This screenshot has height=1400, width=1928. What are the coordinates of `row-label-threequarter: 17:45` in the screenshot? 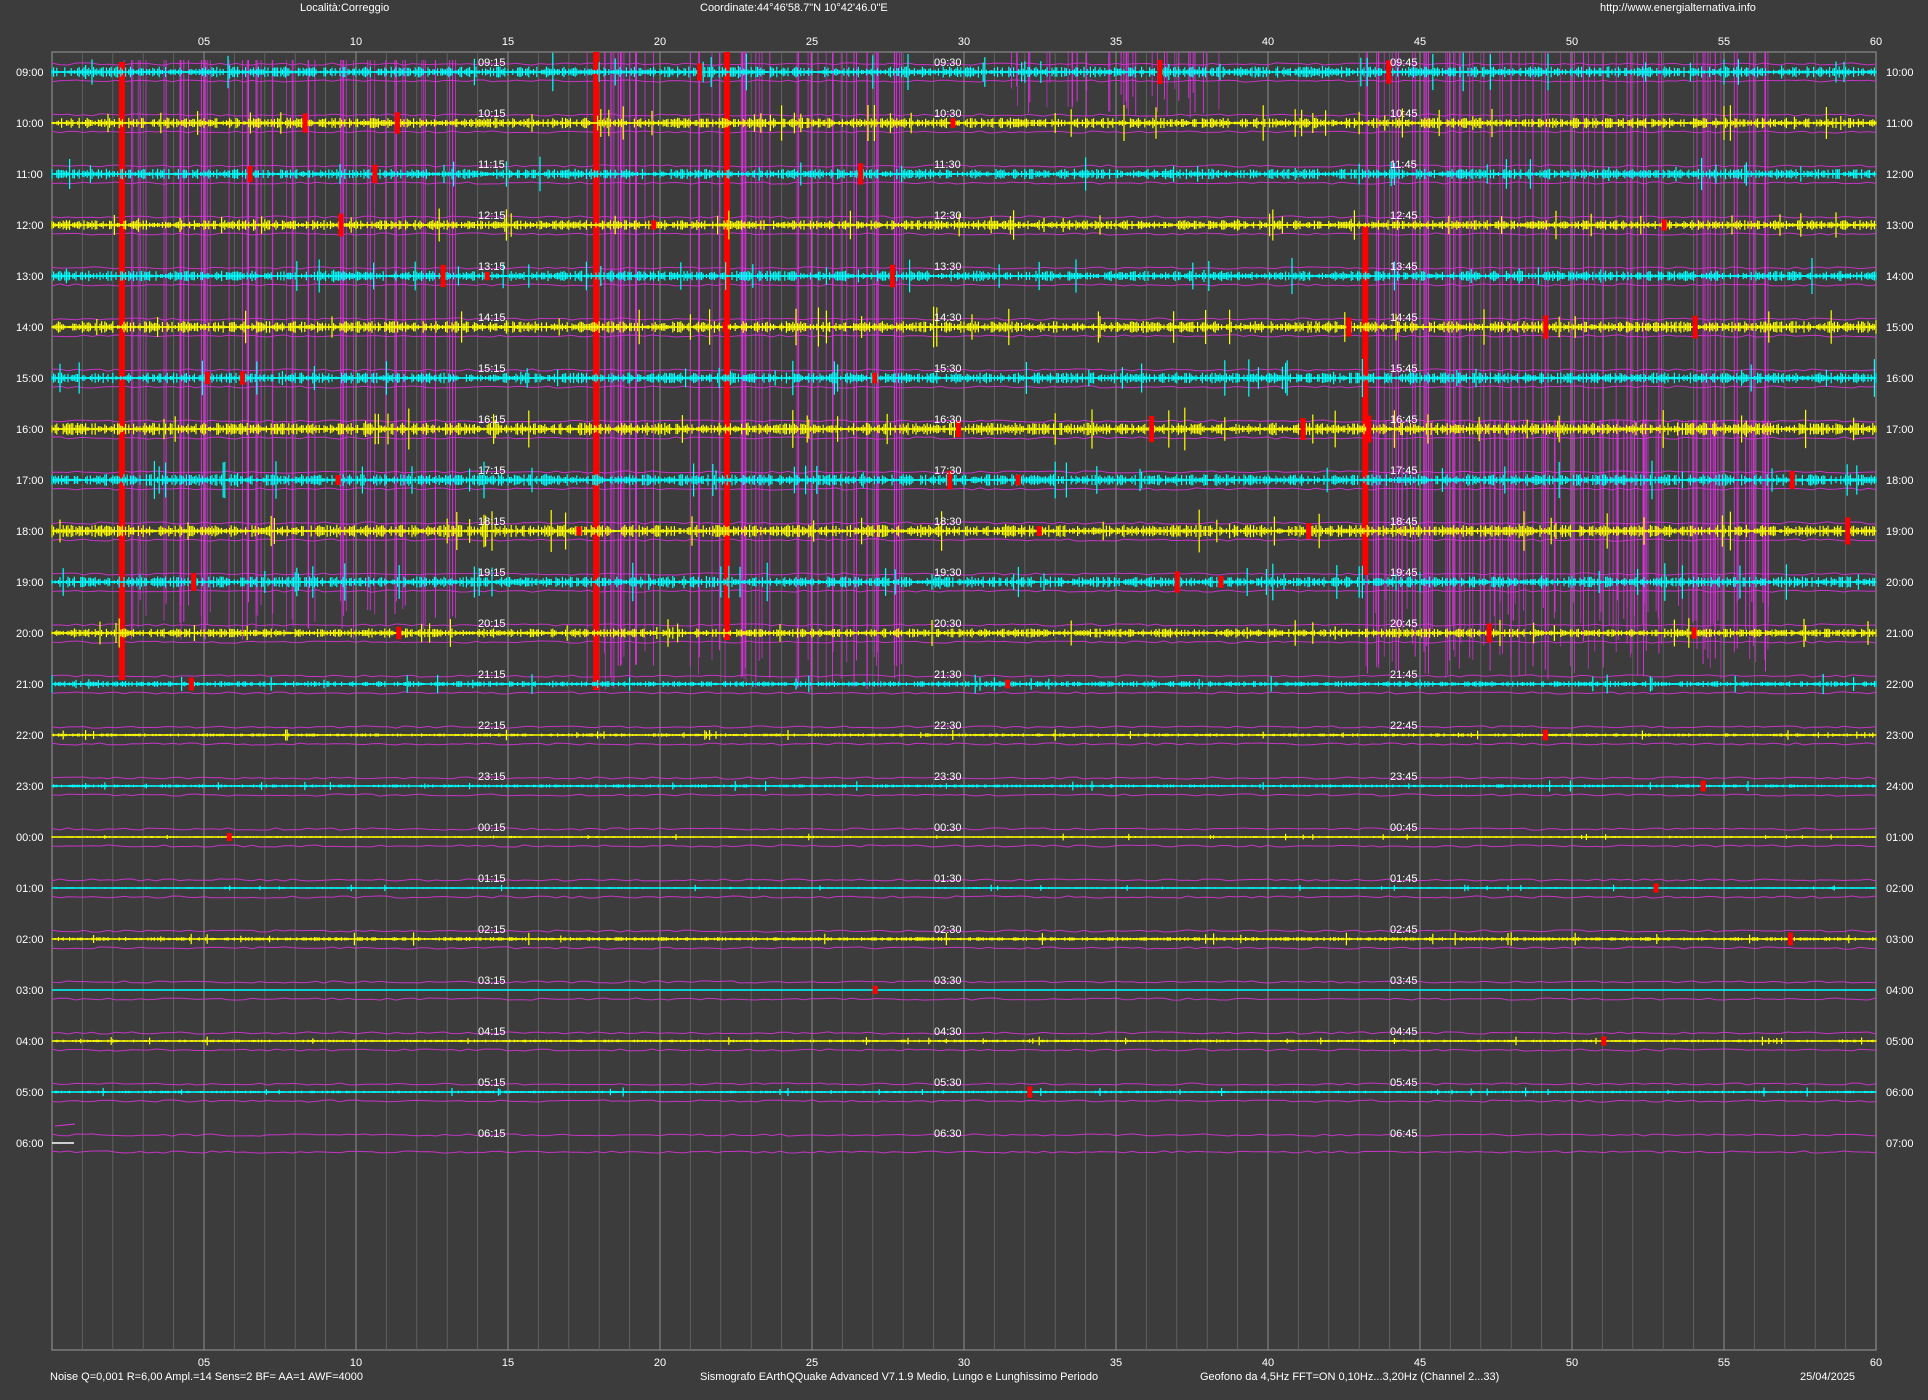 It's located at (1404, 471).